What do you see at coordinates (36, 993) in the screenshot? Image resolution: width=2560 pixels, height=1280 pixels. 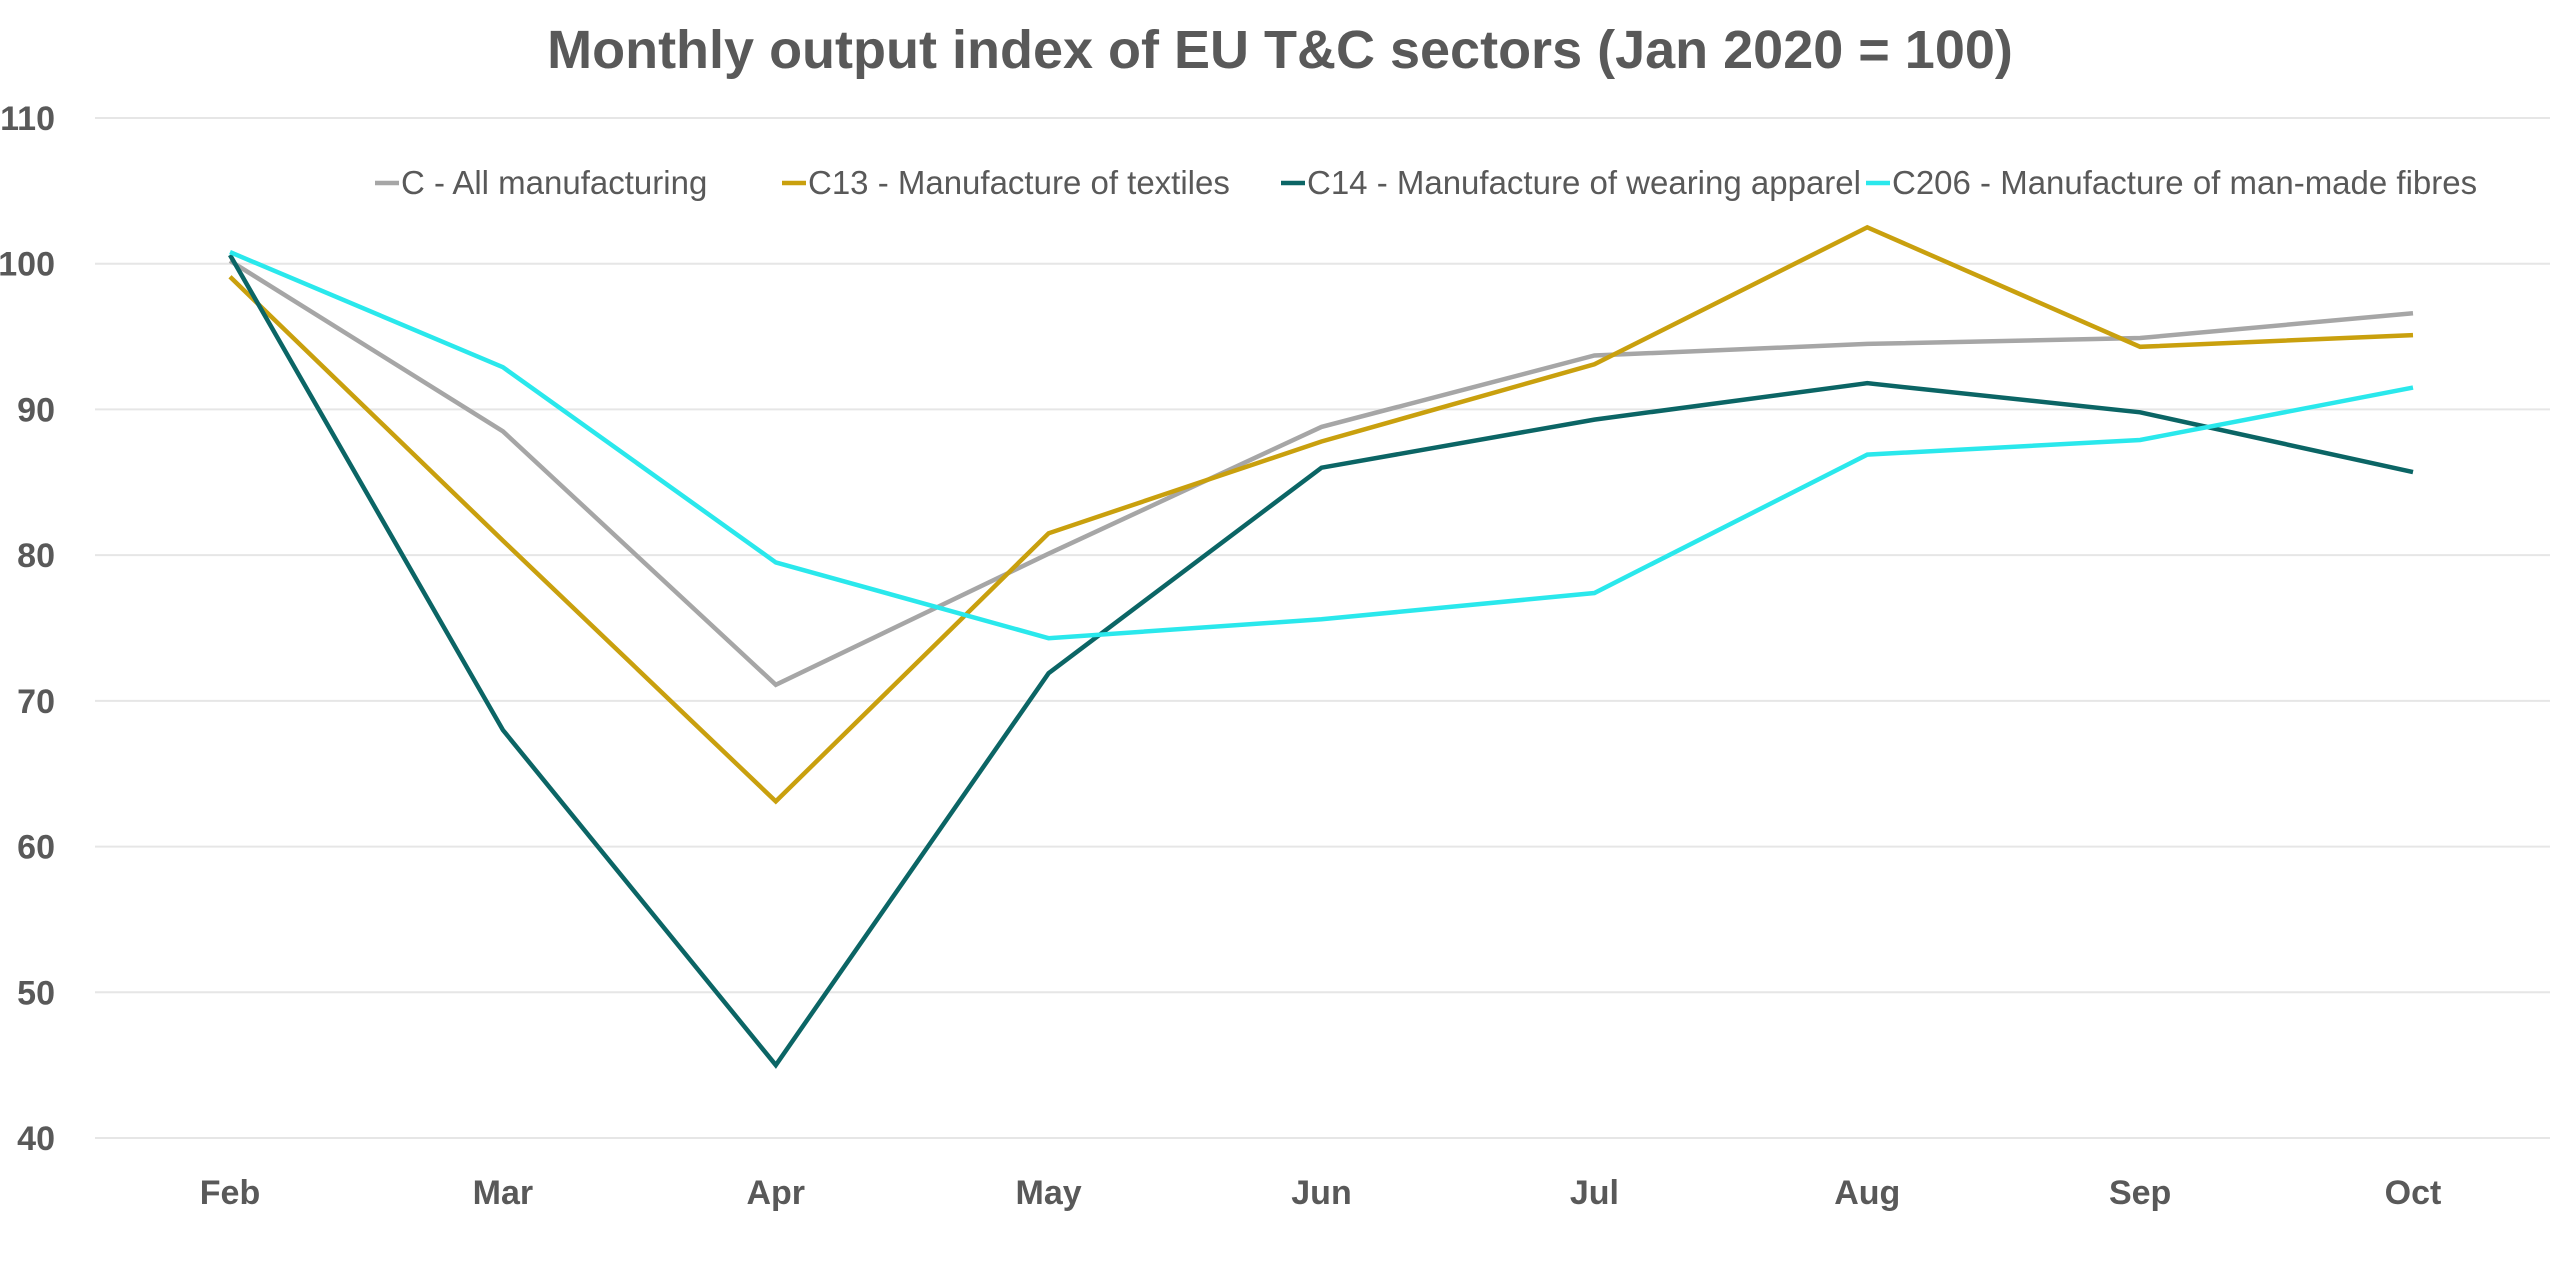 I see `y-tick-label: 50` at bounding box center [36, 993].